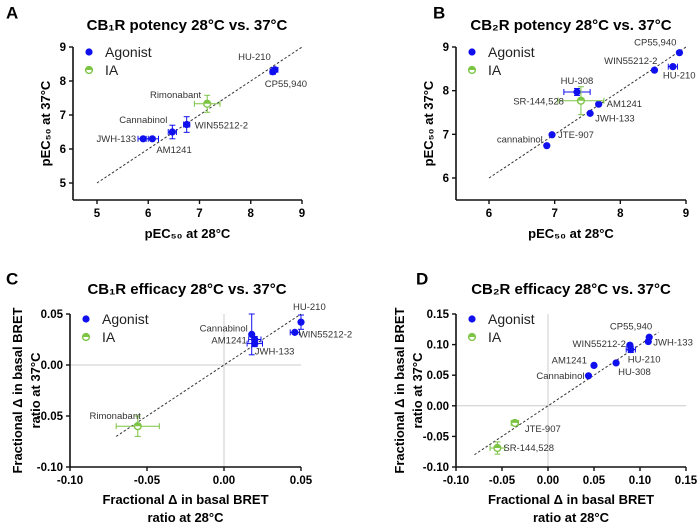 This screenshot has height=528, width=699. Describe the element at coordinates (12, 12) in the screenshot. I see `panel-letter: A` at that location.